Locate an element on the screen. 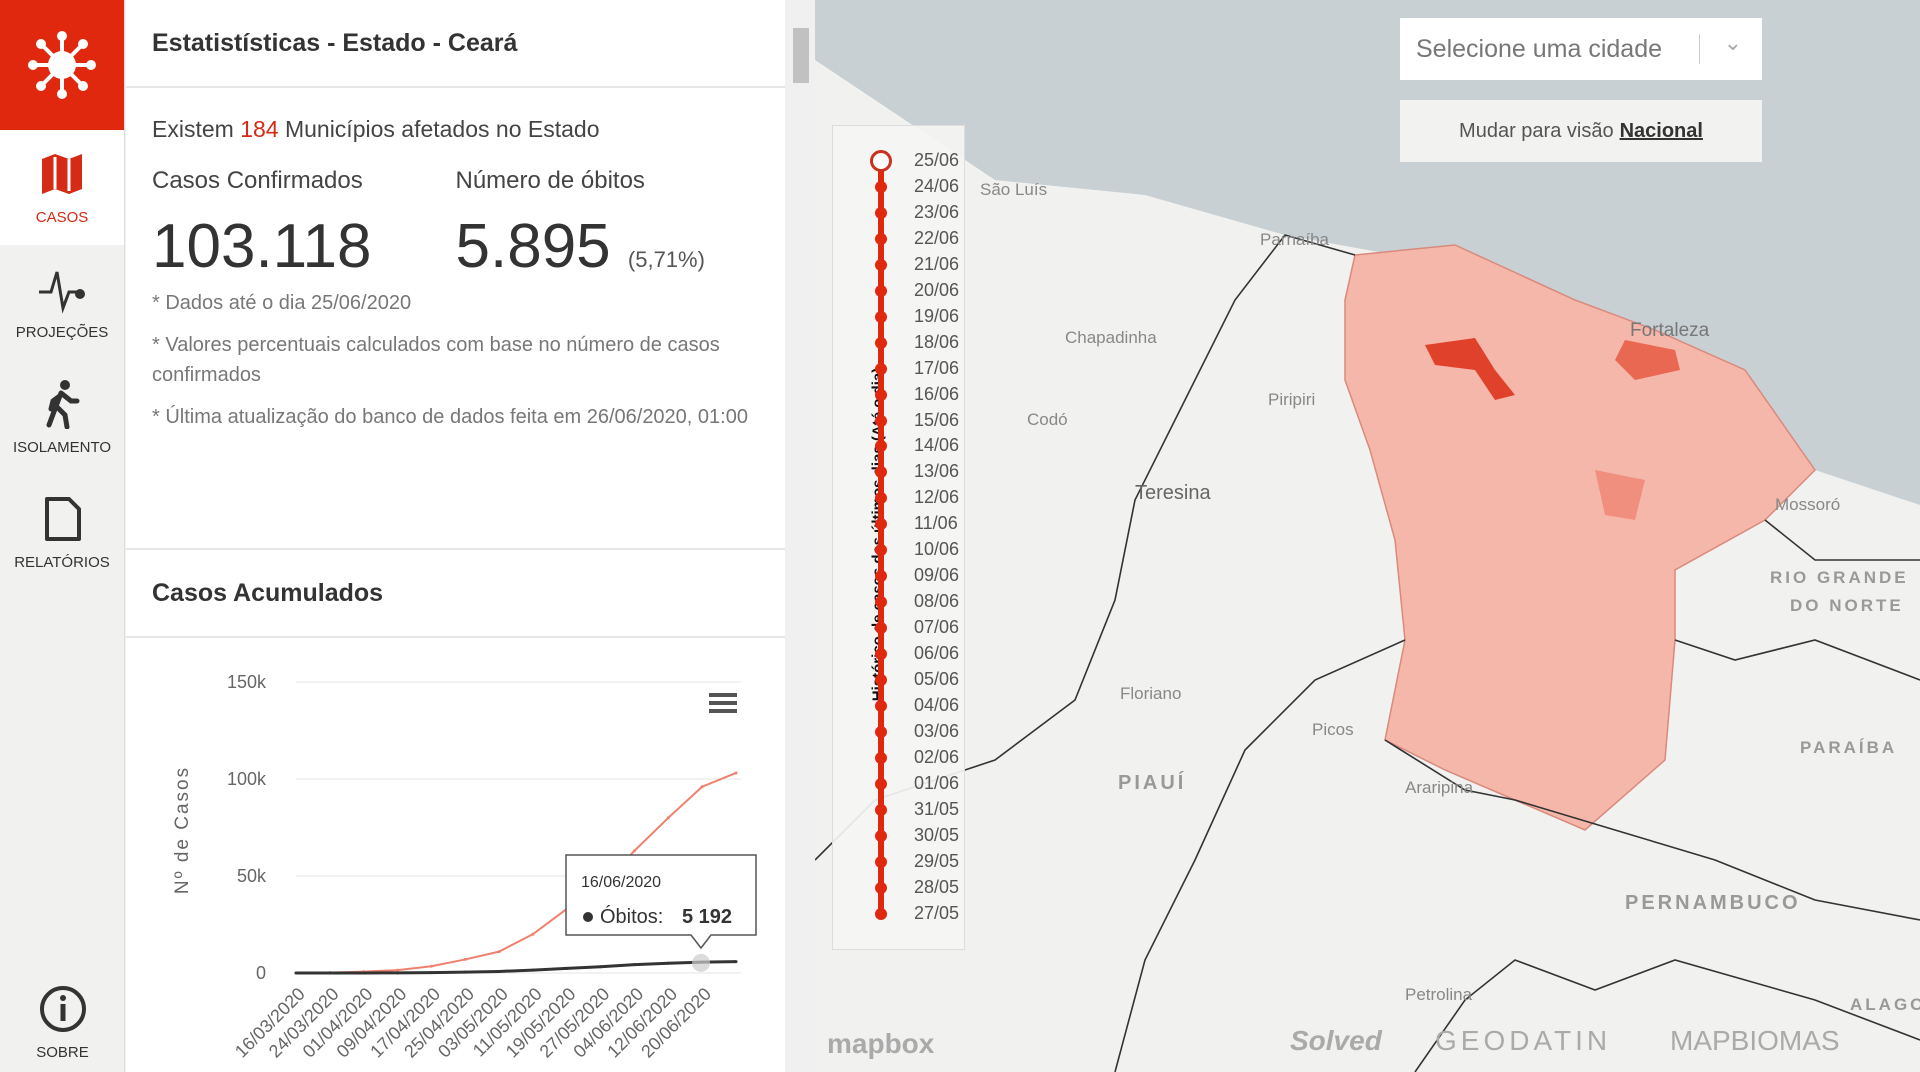  timeline-date: 08/06 is located at coordinates (937, 601).